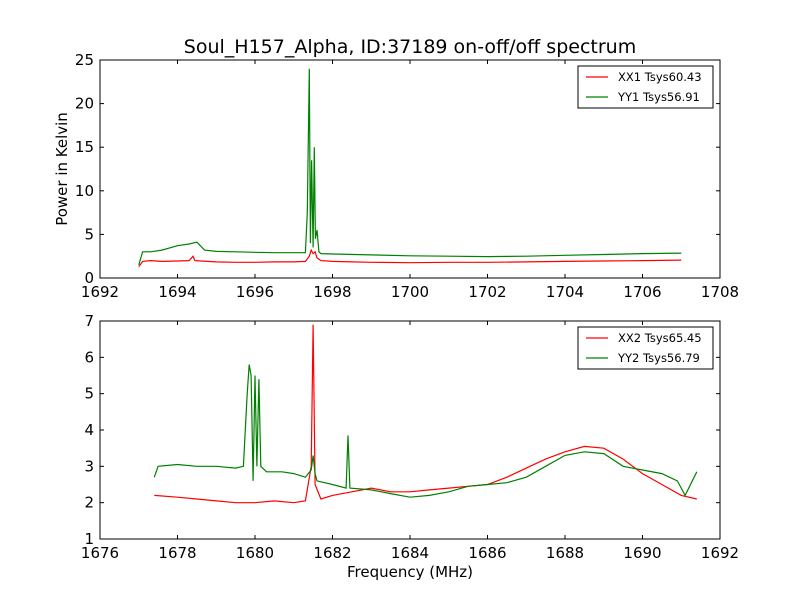  Describe the element at coordinates (62, 169) in the screenshot. I see `y-axis-label: Power in Kelvin` at that location.